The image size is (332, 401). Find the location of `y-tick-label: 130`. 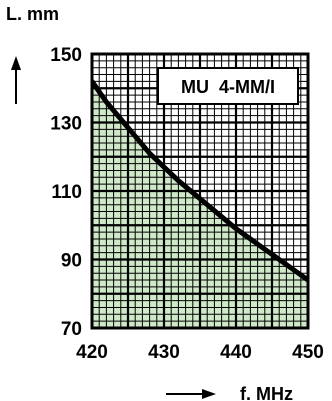

y-tick-label: 130 is located at coordinates (66, 124).